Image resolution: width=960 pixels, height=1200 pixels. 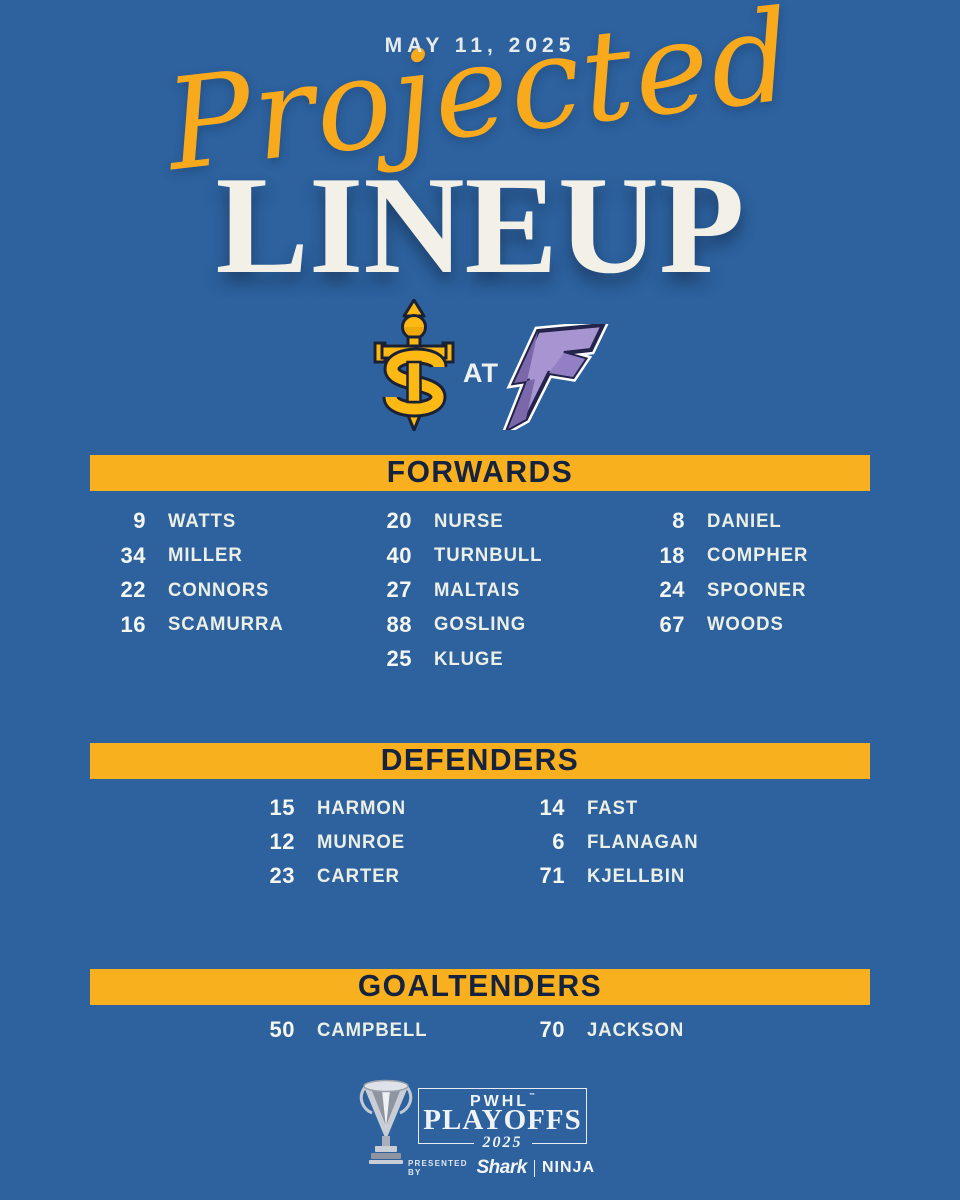 What do you see at coordinates (480, 225) in the screenshot?
I see `title-main: LINEUP` at bounding box center [480, 225].